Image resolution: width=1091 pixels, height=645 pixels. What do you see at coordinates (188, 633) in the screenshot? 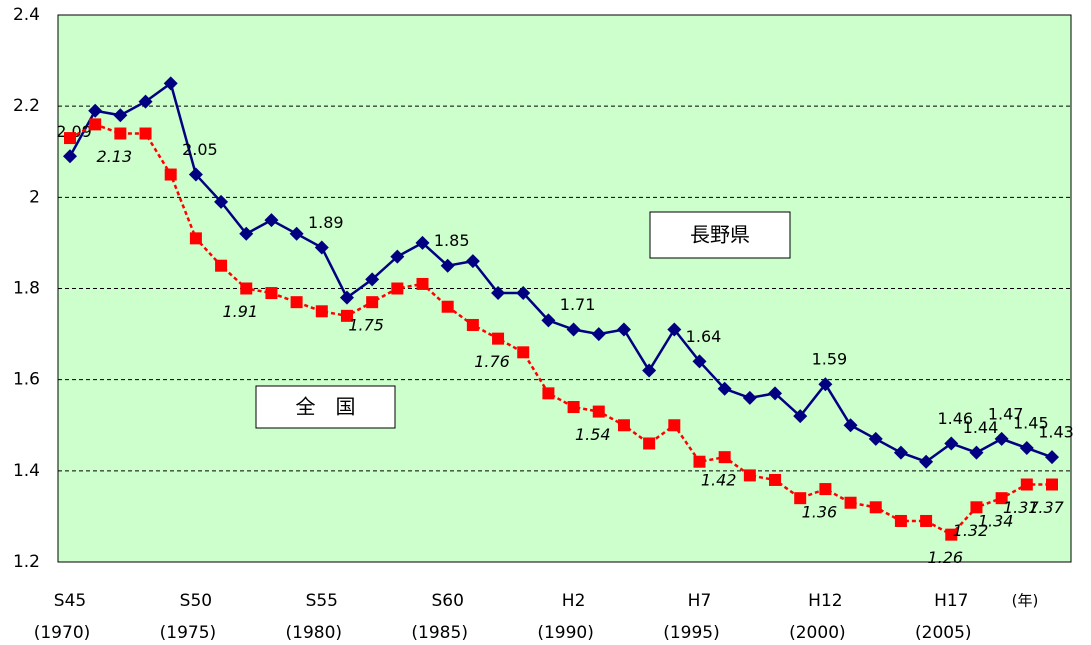
I see `x-tick-year: (1975)` at bounding box center [188, 633].